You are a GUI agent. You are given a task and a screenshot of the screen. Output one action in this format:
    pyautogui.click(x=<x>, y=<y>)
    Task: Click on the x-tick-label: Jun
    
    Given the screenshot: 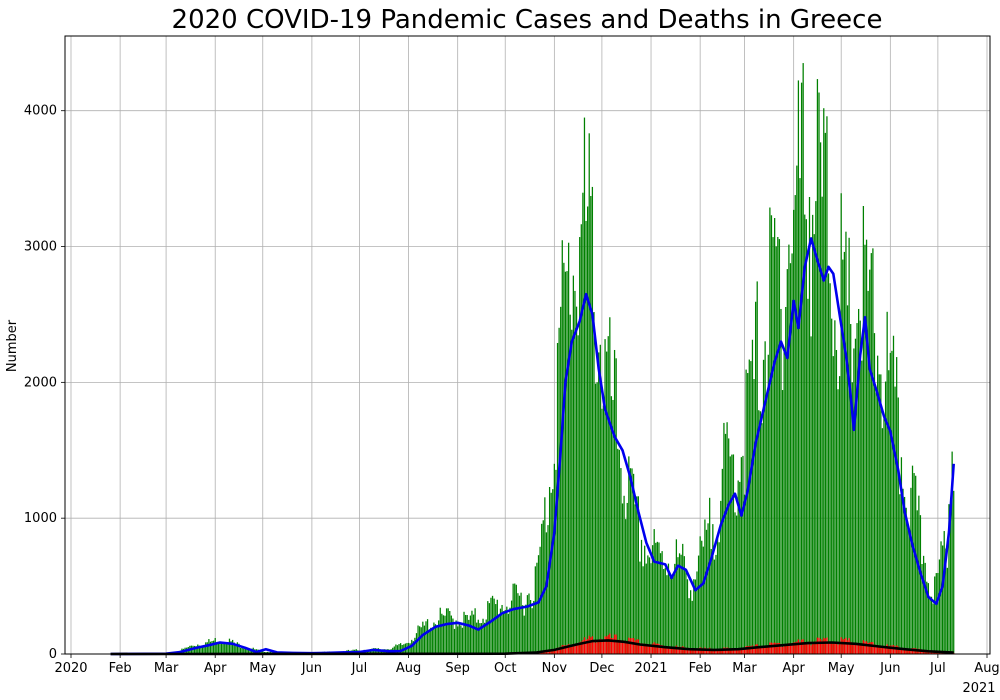 What is the action you would take?
    pyautogui.click(x=889, y=668)
    